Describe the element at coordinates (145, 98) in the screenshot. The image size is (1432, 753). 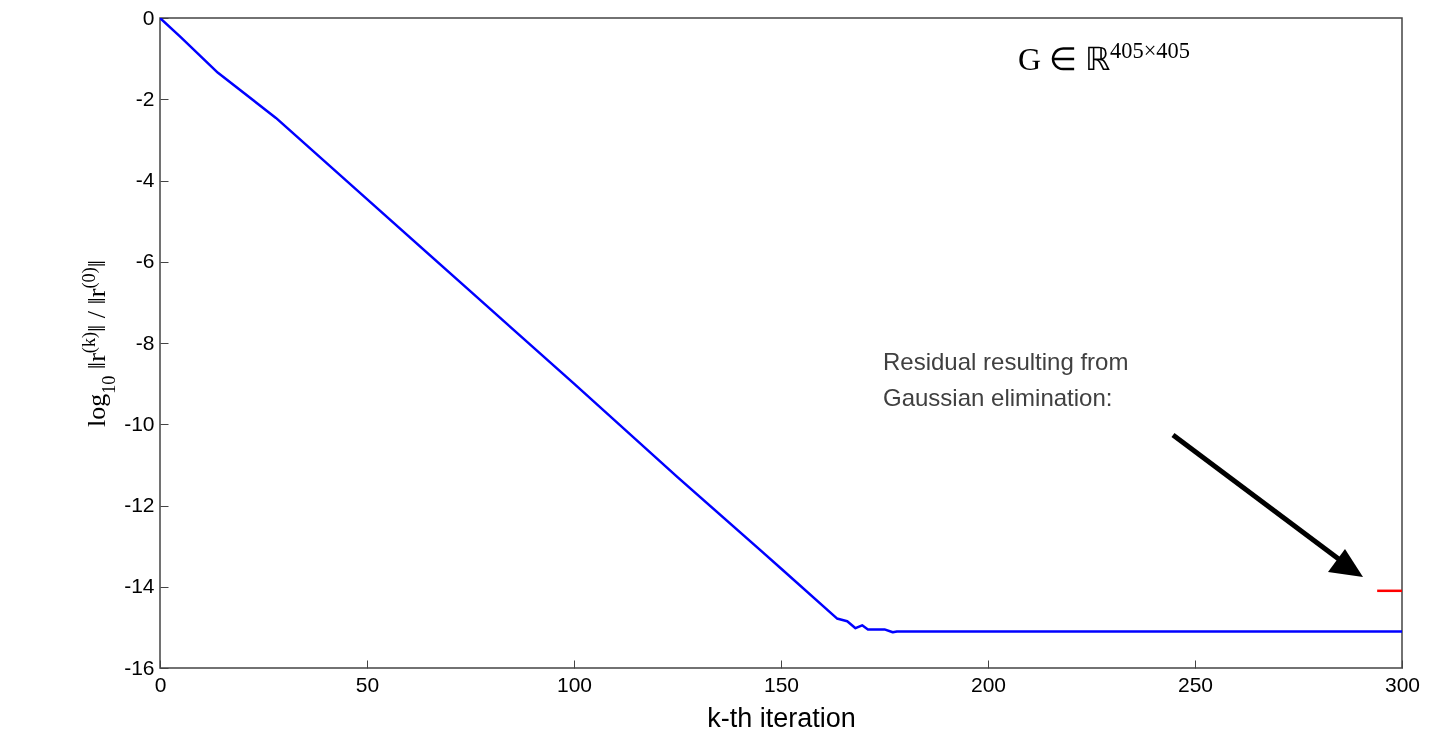
I see `y-tick-label: -2` at that location.